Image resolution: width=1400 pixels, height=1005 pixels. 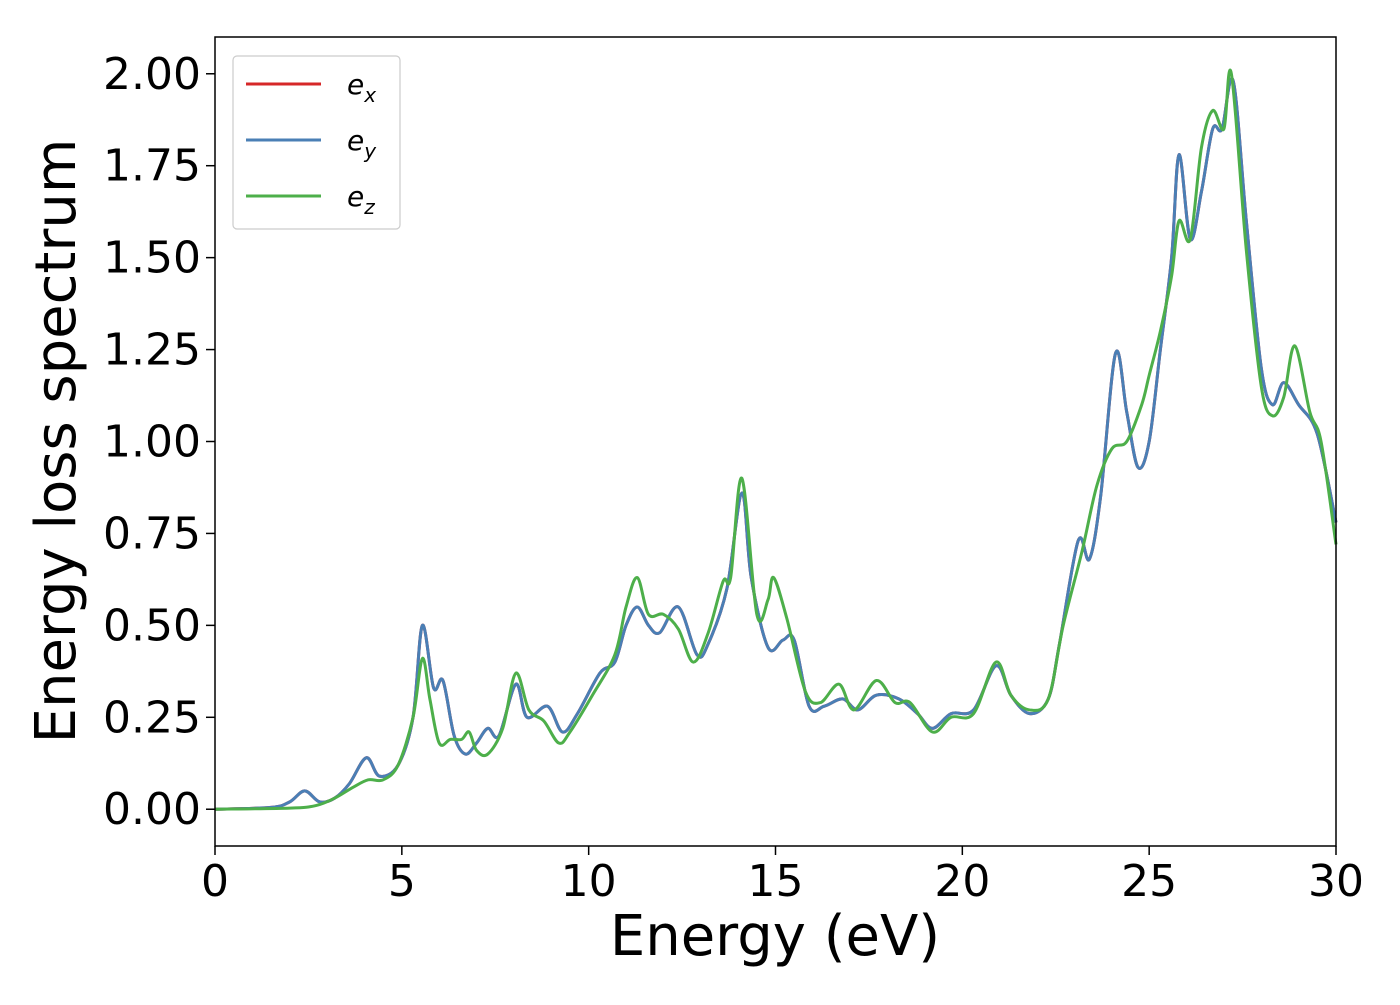 I want to click on y-tick-label: 1.50, so click(x=152, y=258).